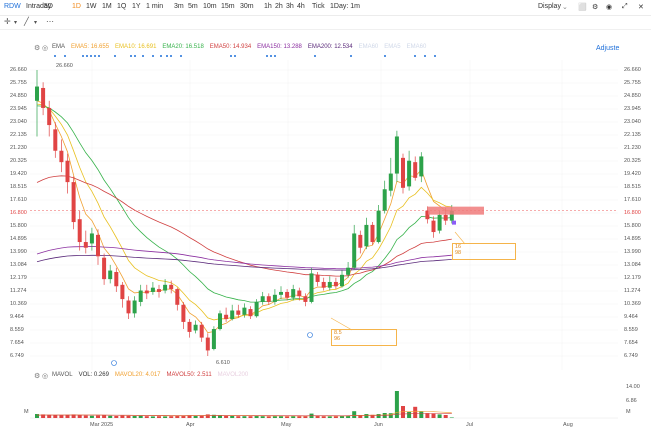  What do you see at coordinates (345, 6) in the screenshot?
I see `timeframe-1day-1m: 1Day: 1m` at bounding box center [345, 6].